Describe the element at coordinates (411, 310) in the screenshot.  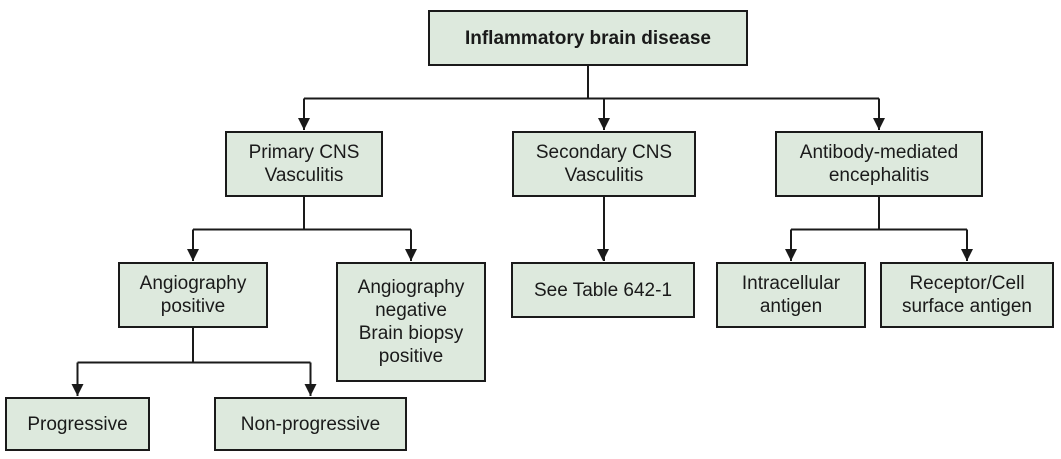
I see `node-label-line: negative` at that location.